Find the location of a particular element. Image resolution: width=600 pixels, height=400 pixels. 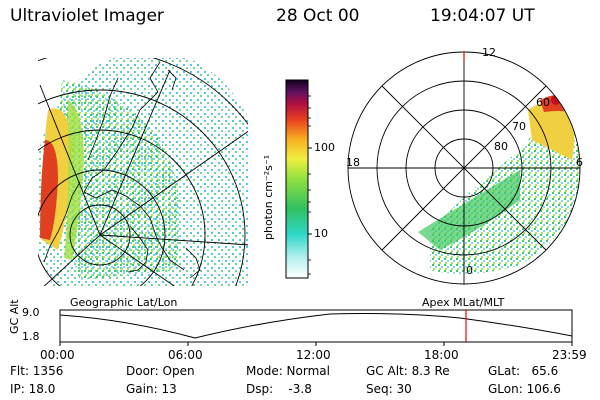

status-seq: Seq: 30 is located at coordinates (389, 389).